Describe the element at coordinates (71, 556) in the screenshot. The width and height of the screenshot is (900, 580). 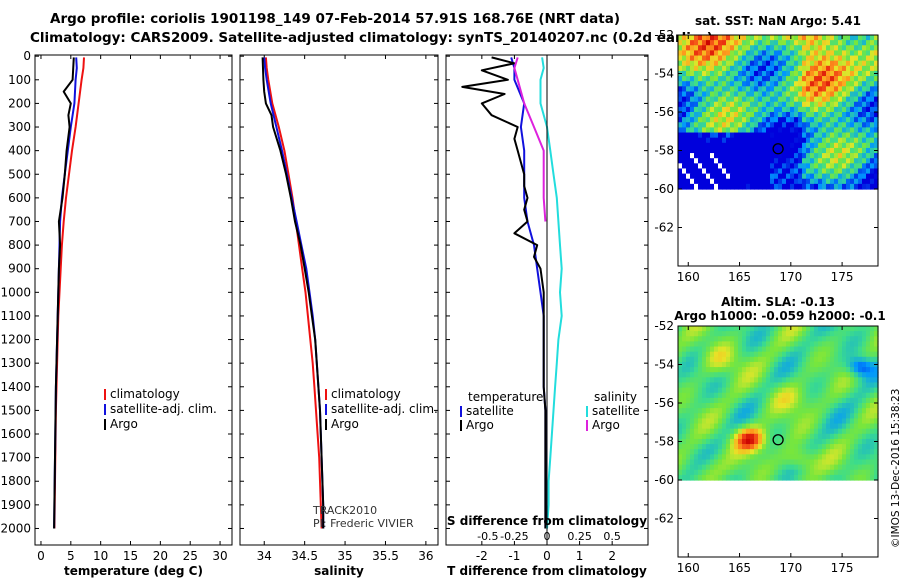
I see `x-tick-label: 5` at that location.